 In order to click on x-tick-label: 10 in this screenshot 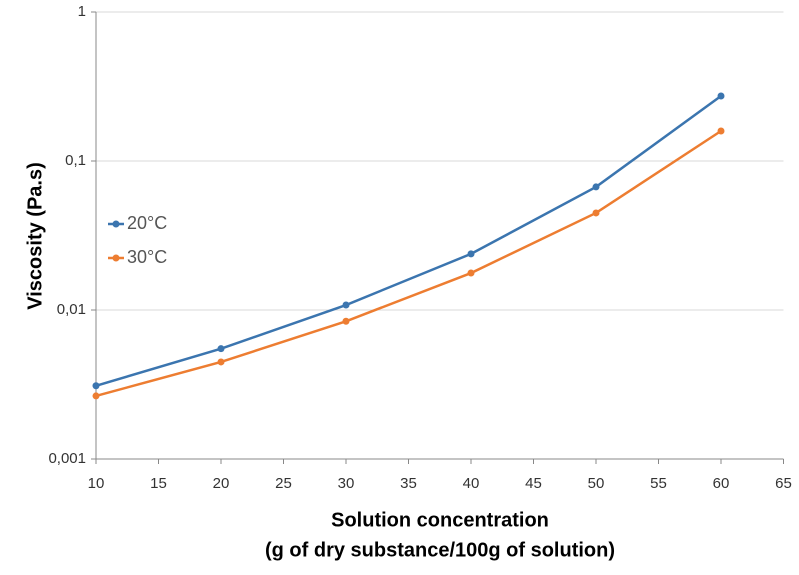, I will do `click(96, 483)`.